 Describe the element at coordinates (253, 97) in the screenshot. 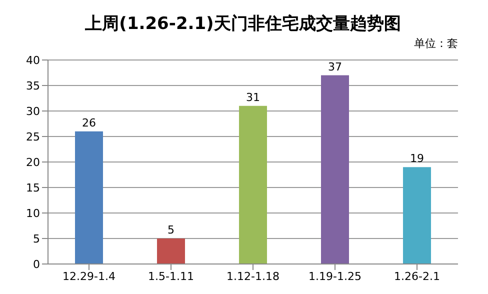

I see `data-label: 31` at that location.